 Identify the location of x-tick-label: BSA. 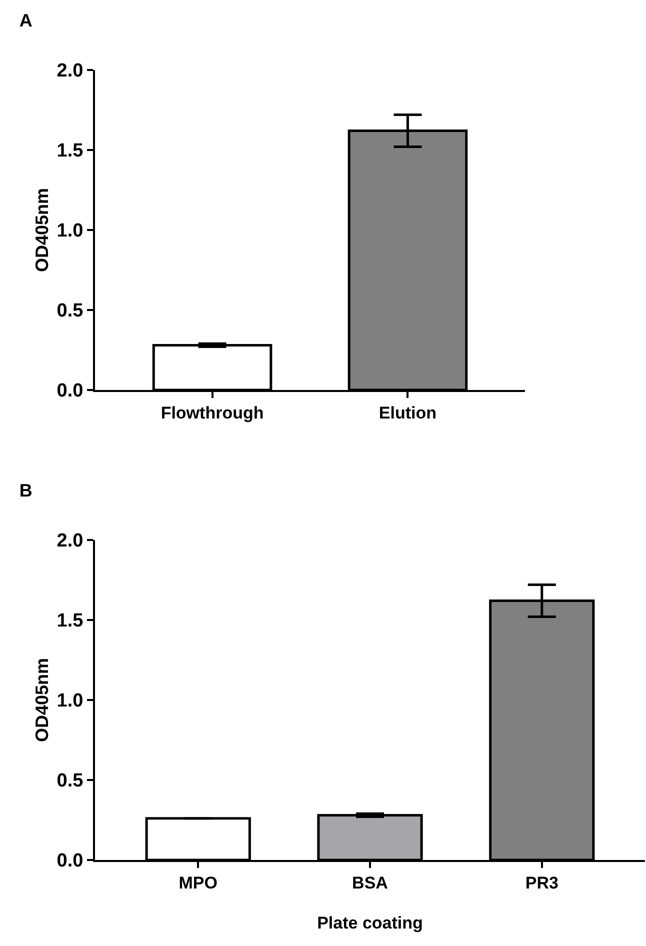
(370, 882).